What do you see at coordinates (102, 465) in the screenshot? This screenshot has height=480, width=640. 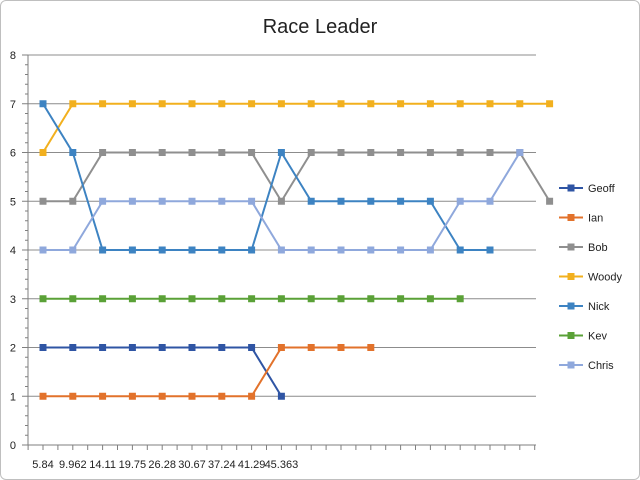 I see `x-tick-label: 14.11` at bounding box center [102, 465].